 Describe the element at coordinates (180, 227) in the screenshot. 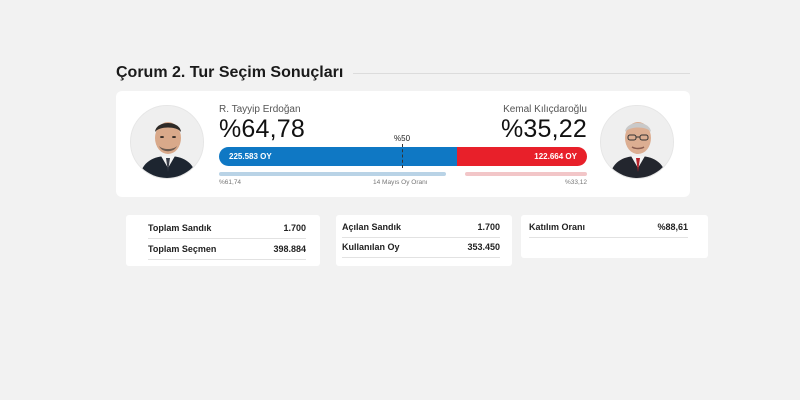

I see `stat-label: Toplam Sandık` at that location.